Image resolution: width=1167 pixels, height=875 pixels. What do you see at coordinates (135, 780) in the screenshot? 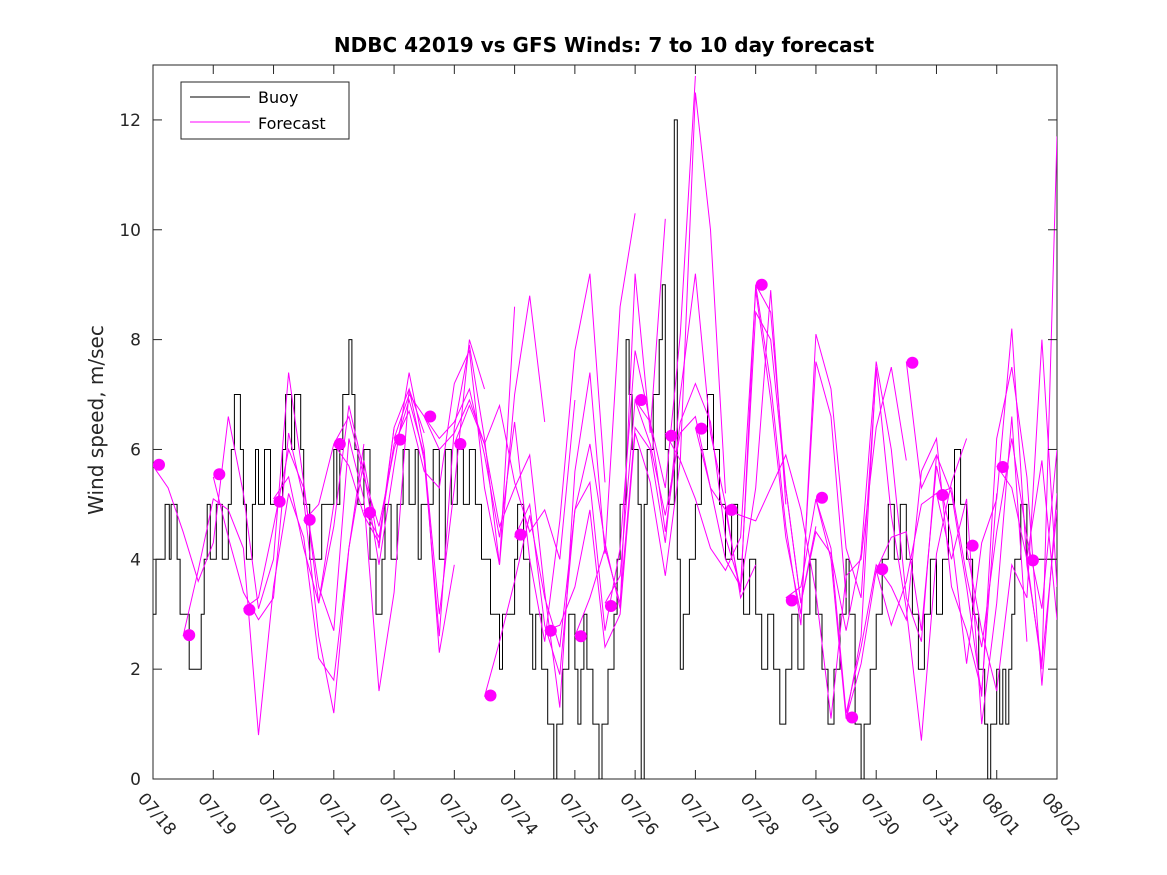
I see `y-tick-label: 0` at bounding box center [135, 780].